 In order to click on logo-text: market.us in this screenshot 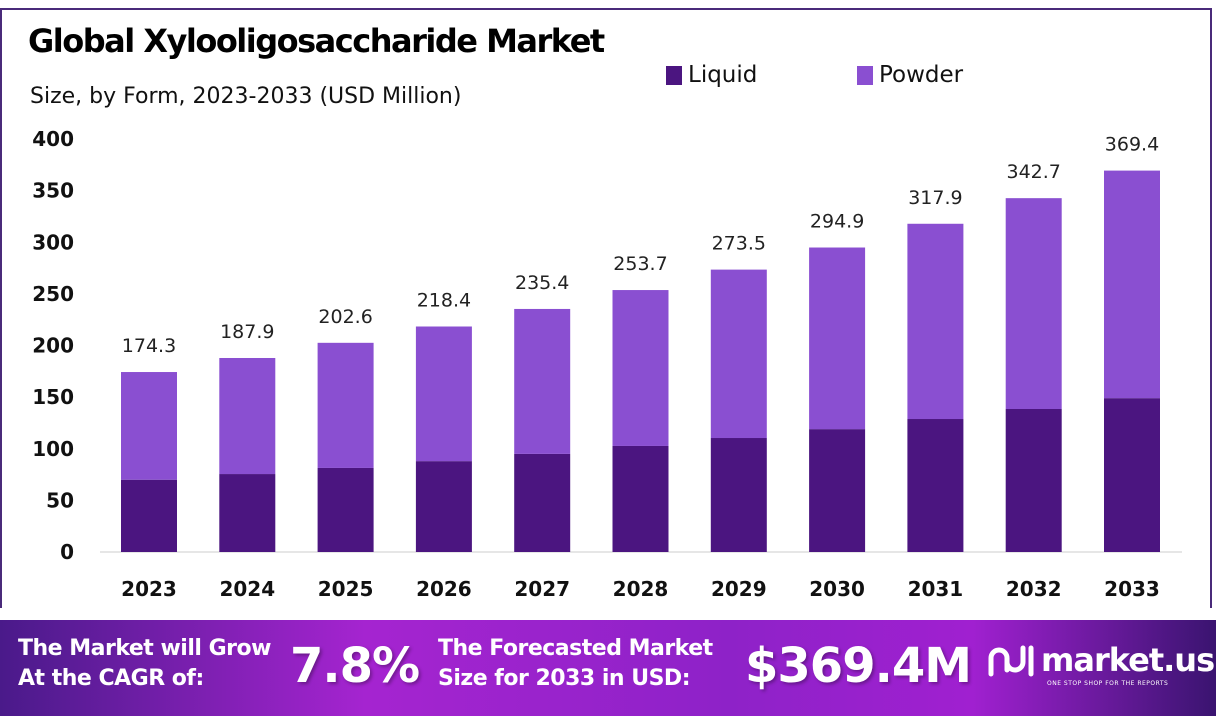, I will do `click(1128, 660)`.